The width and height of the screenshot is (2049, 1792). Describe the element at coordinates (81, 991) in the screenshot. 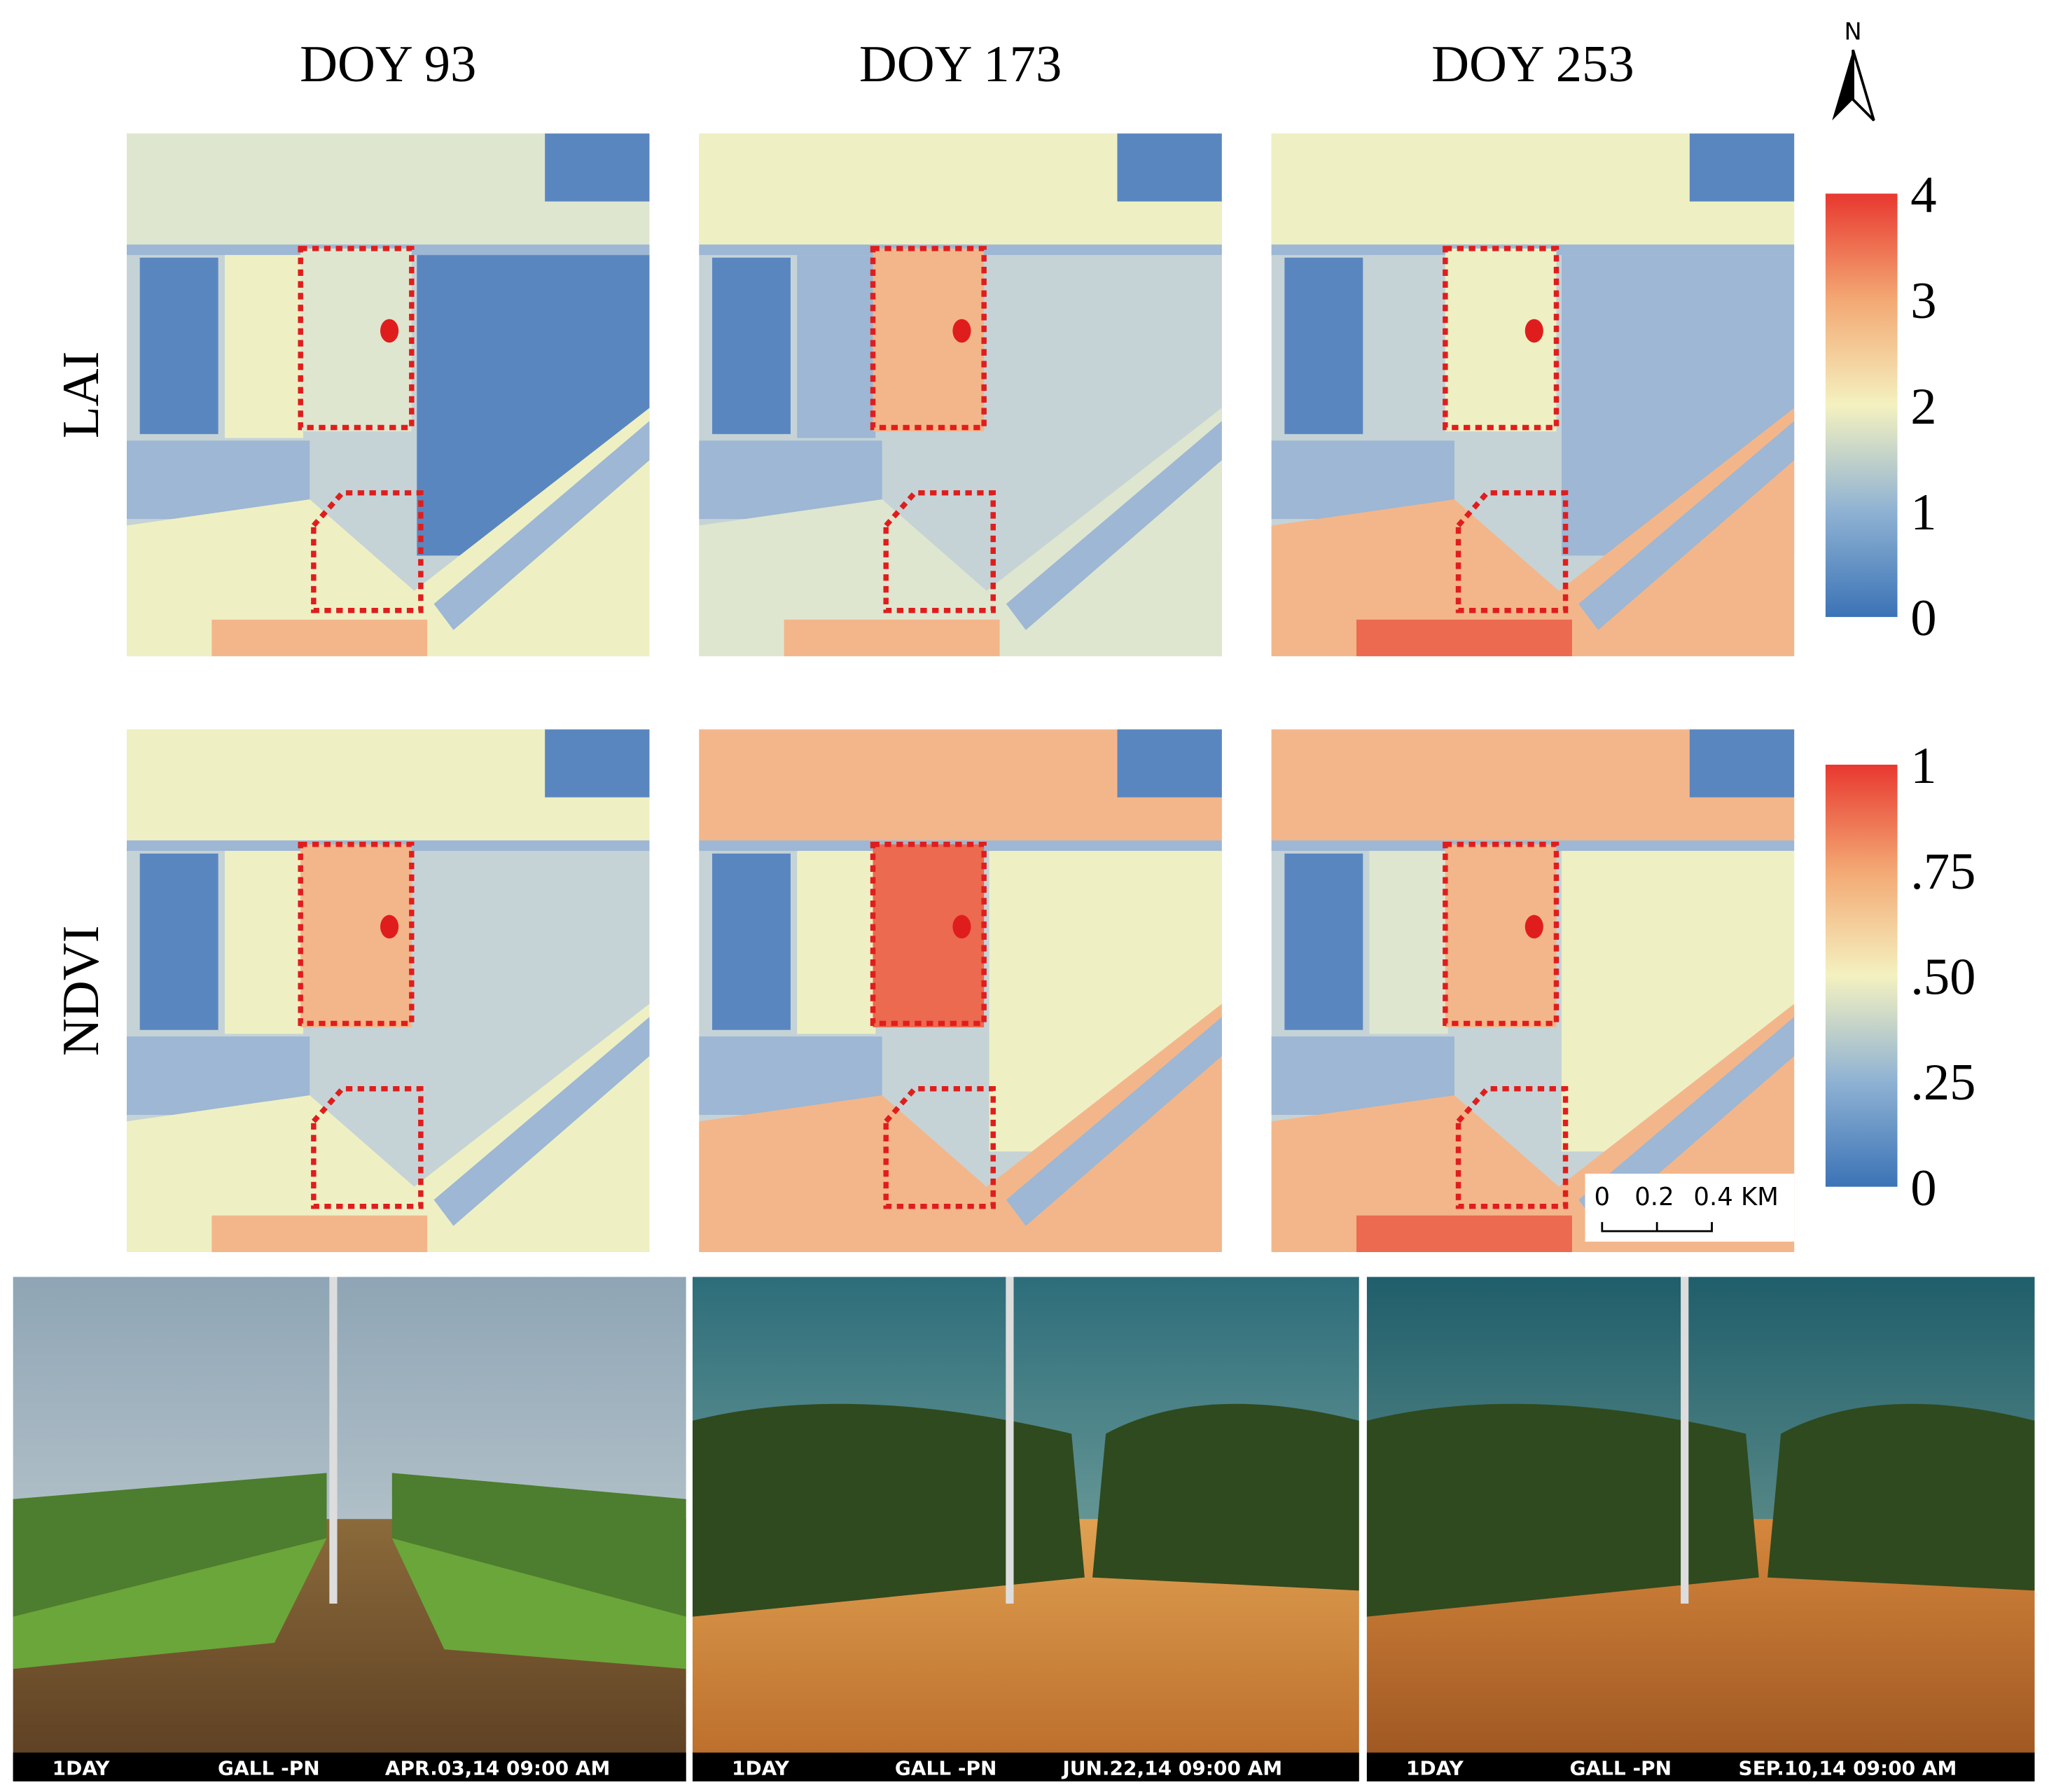

I see `row-label: NDVI` at that location.